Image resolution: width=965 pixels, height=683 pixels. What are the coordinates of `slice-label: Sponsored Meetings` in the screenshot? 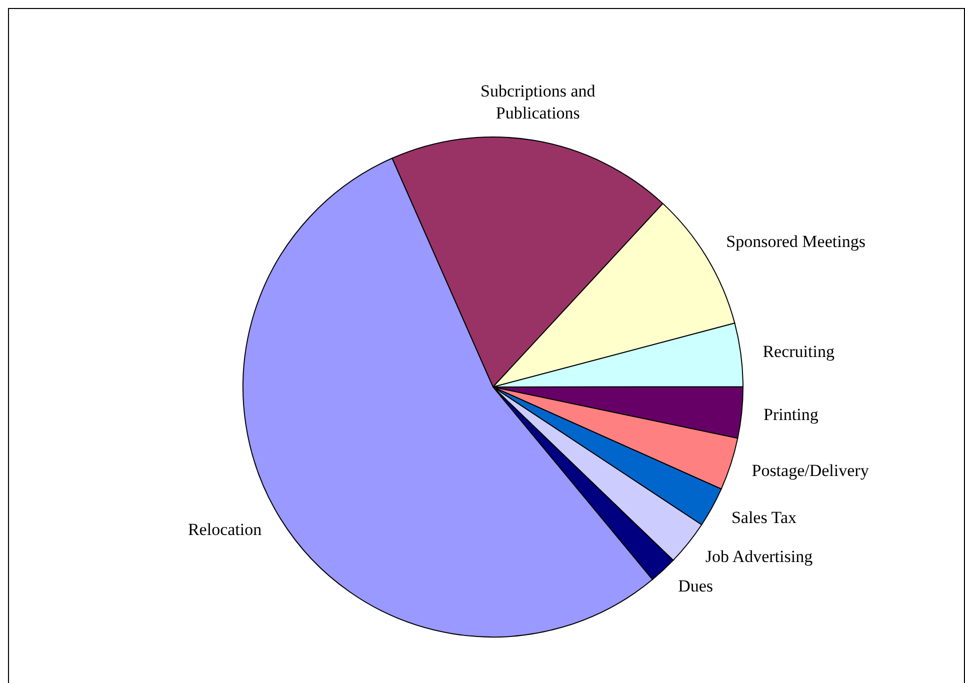 It's located at (796, 241).